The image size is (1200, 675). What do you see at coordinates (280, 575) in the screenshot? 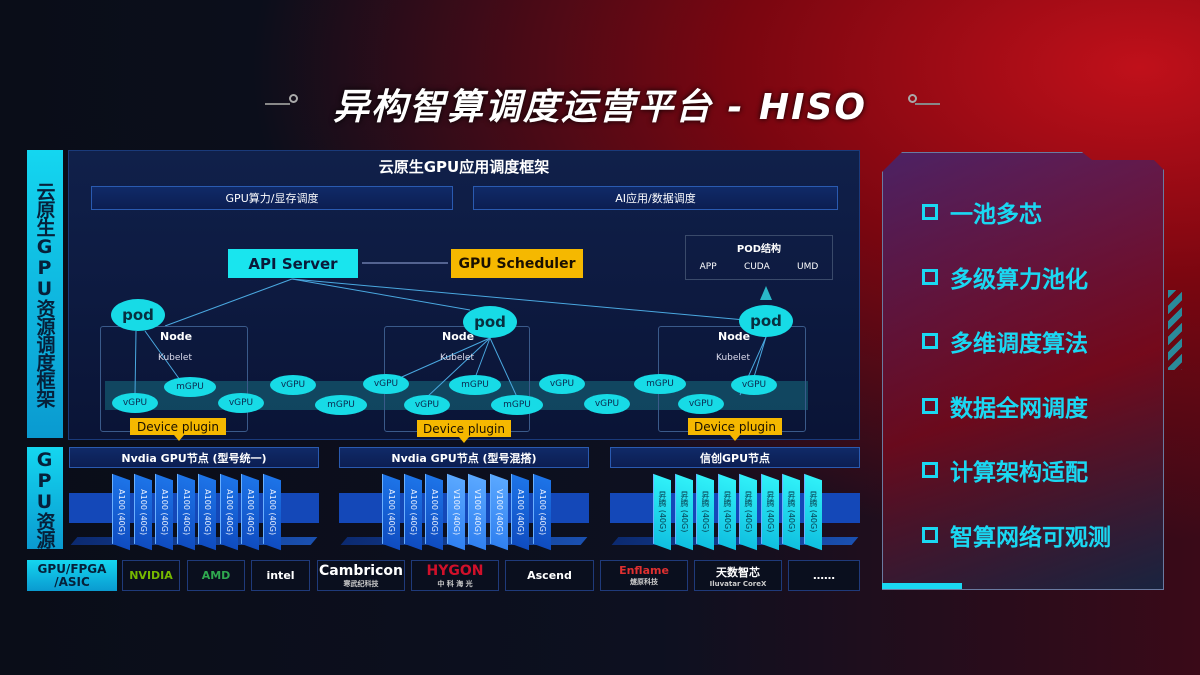
I see `vendor-name: intel` at bounding box center [280, 575].